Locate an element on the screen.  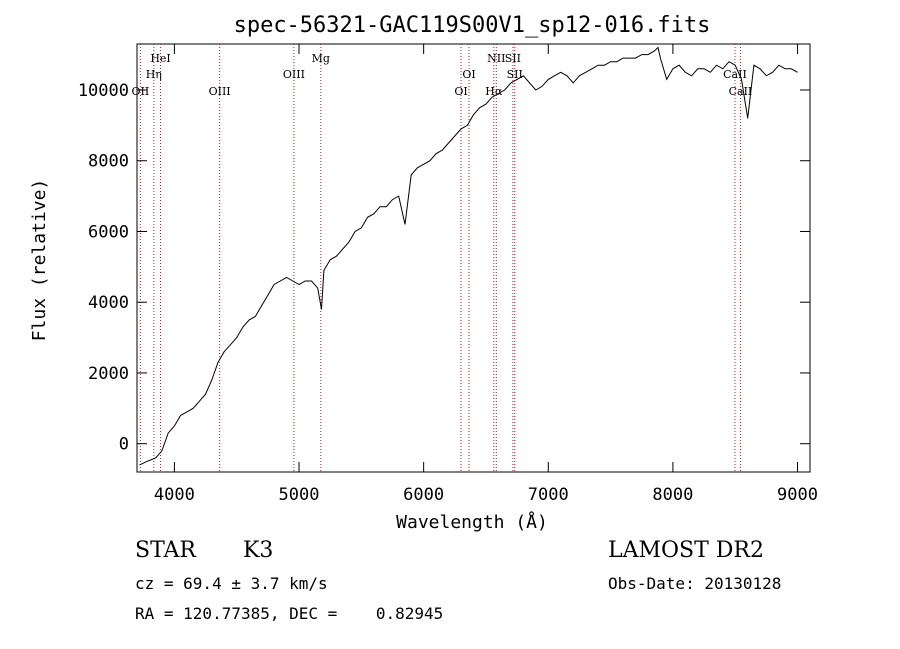
chart-title: spec-56321-GAC119S00V1_sp12-016.fits is located at coordinates (472, 25).